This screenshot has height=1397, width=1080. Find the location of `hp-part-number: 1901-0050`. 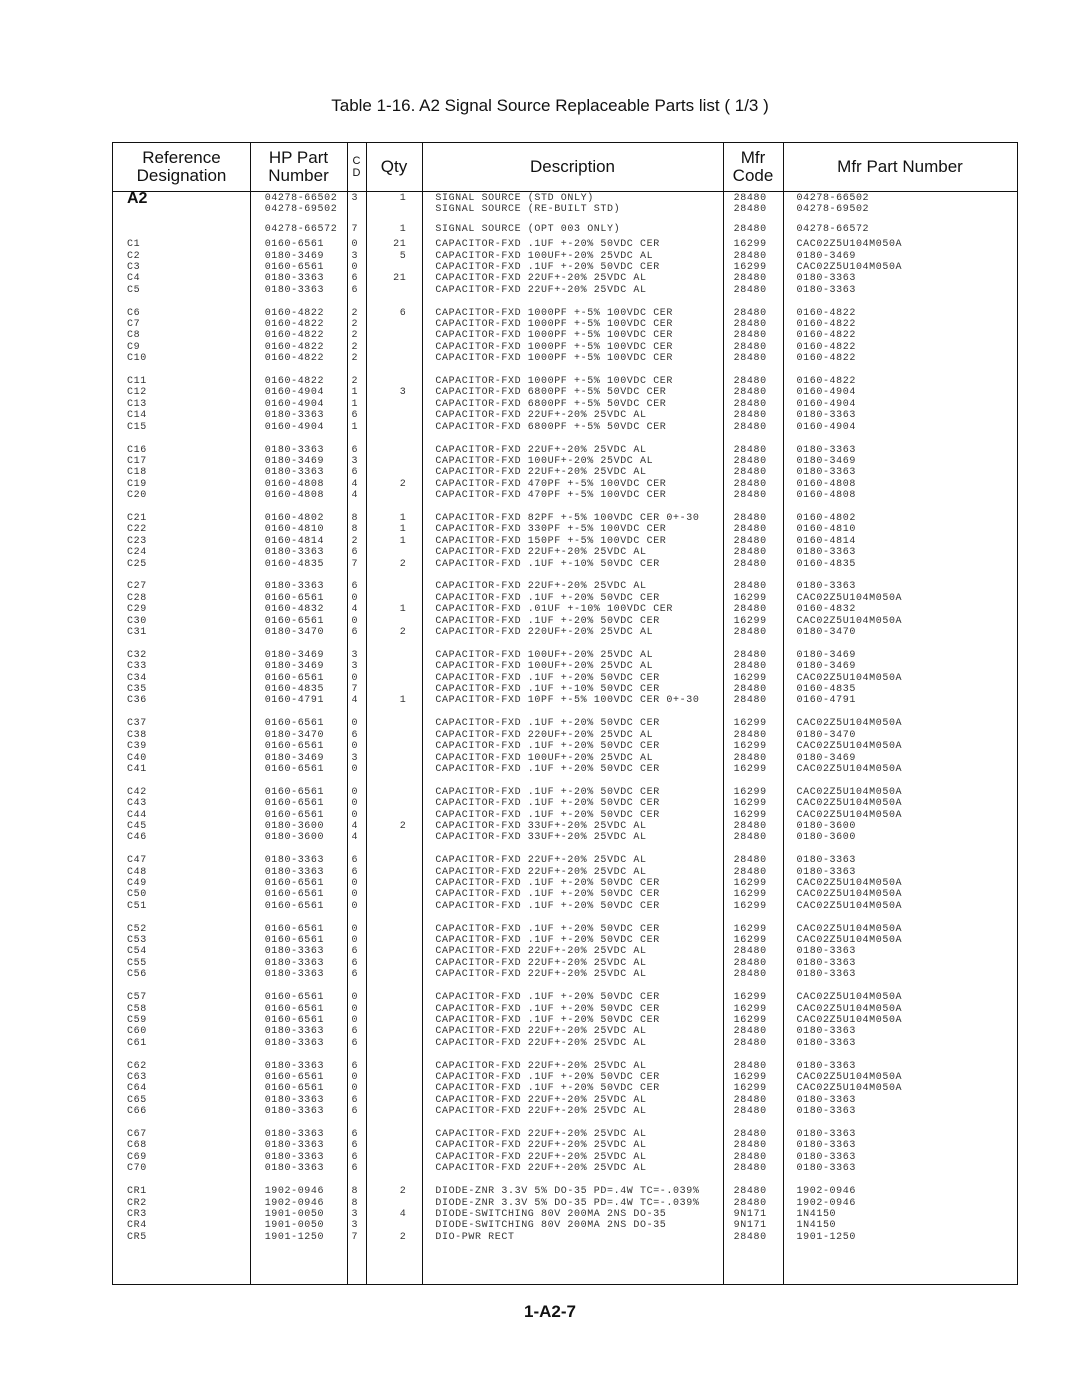

hp-part-number: 1901-0050 is located at coordinates (294, 1226).